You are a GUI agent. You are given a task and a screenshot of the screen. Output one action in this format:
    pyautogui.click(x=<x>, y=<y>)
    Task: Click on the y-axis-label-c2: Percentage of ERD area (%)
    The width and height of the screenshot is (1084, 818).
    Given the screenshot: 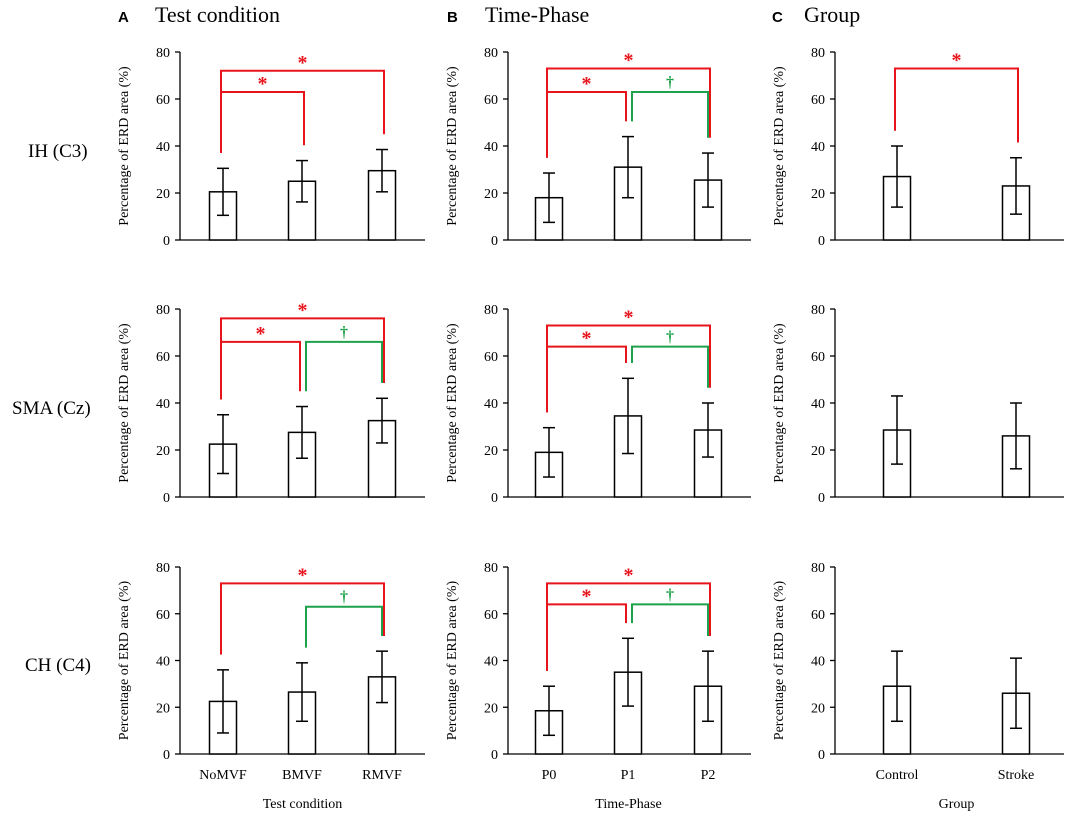 What is the action you would take?
    pyautogui.click(x=779, y=403)
    